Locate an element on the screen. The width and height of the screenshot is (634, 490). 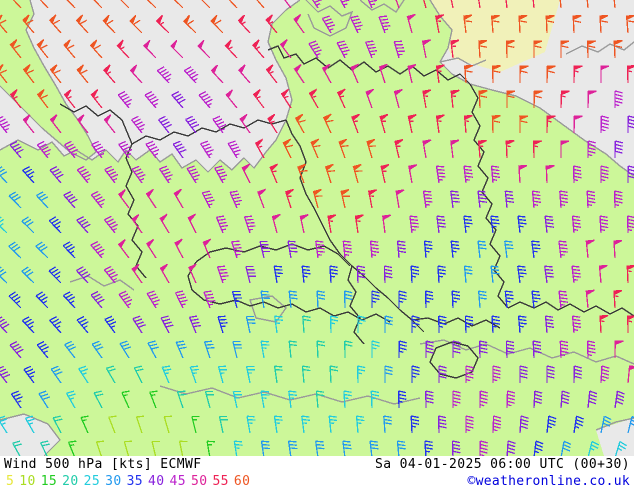
scale-step-25: 25 is located at coordinates (92, 481).